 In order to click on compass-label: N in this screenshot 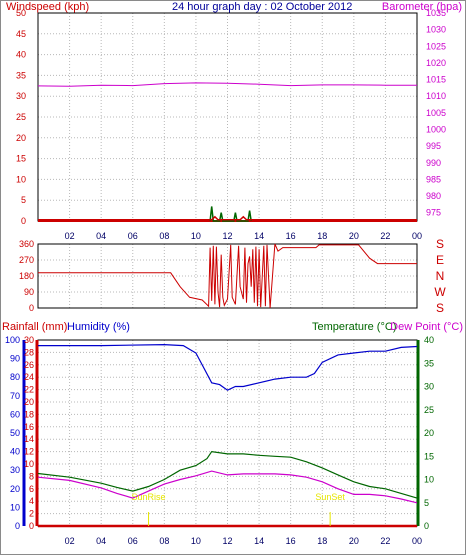, I will do `click(440, 276)`.